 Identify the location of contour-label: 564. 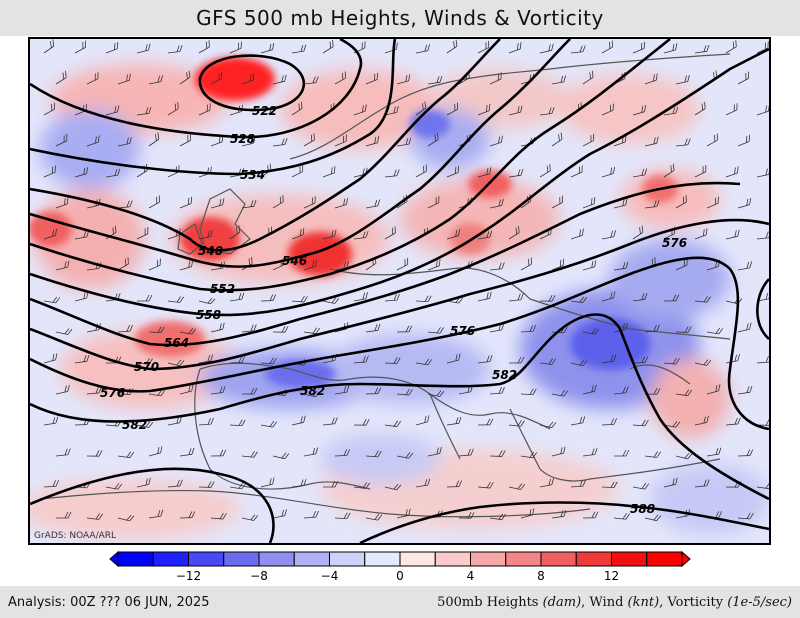
(176, 343).